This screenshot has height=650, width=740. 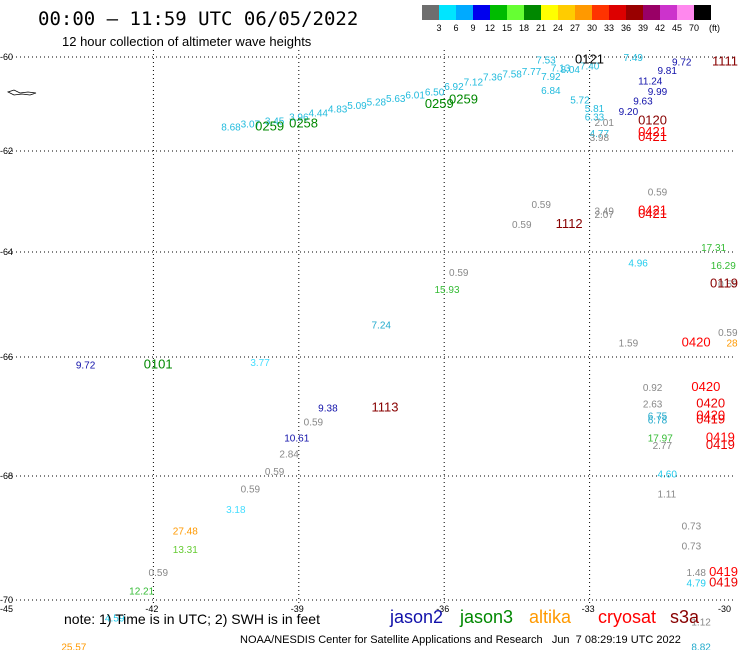 What do you see at coordinates (7, 57) in the screenshot?
I see `lat-label: -60` at bounding box center [7, 57].